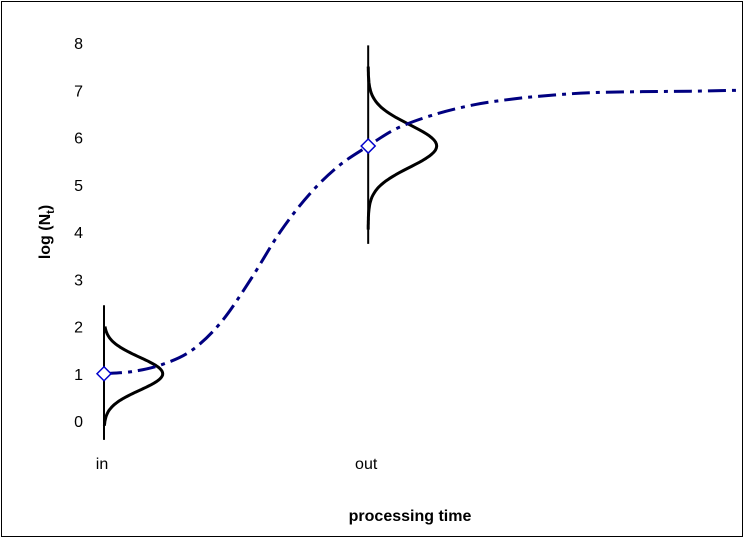 Image resolution: width=746 pixels, height=540 pixels. What do you see at coordinates (78, 328) in the screenshot?
I see `y-tick-label: 2` at bounding box center [78, 328].